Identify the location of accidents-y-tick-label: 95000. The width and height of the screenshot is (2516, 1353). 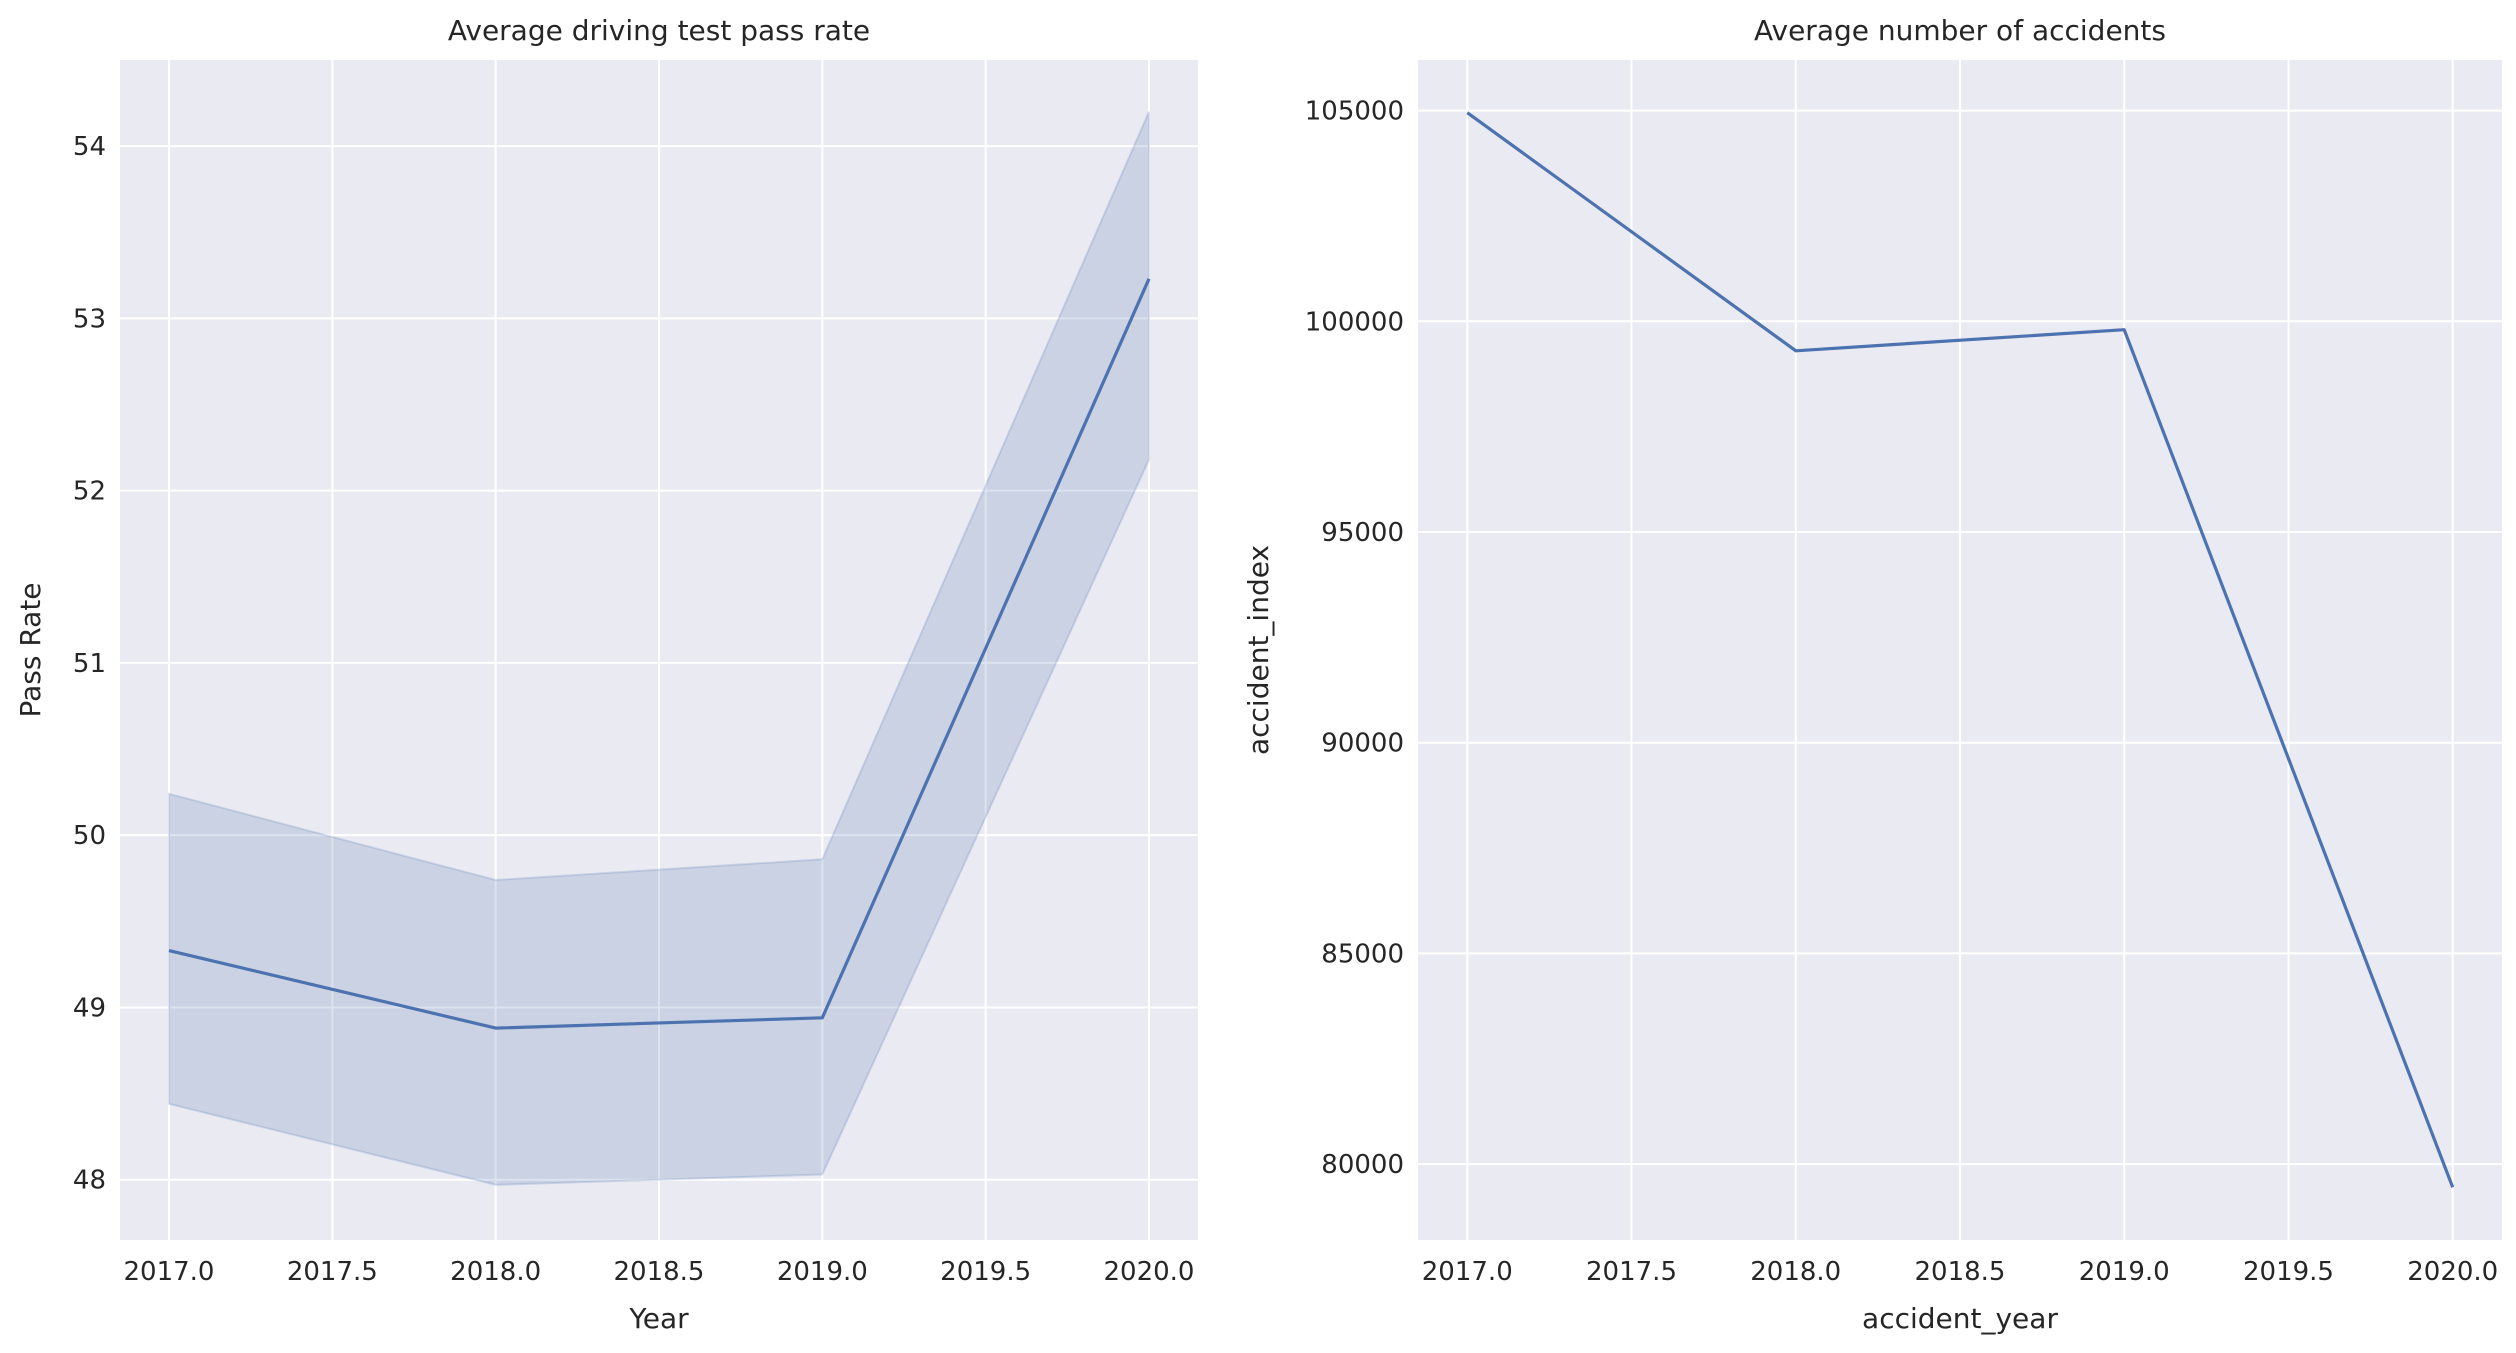
(1362, 533).